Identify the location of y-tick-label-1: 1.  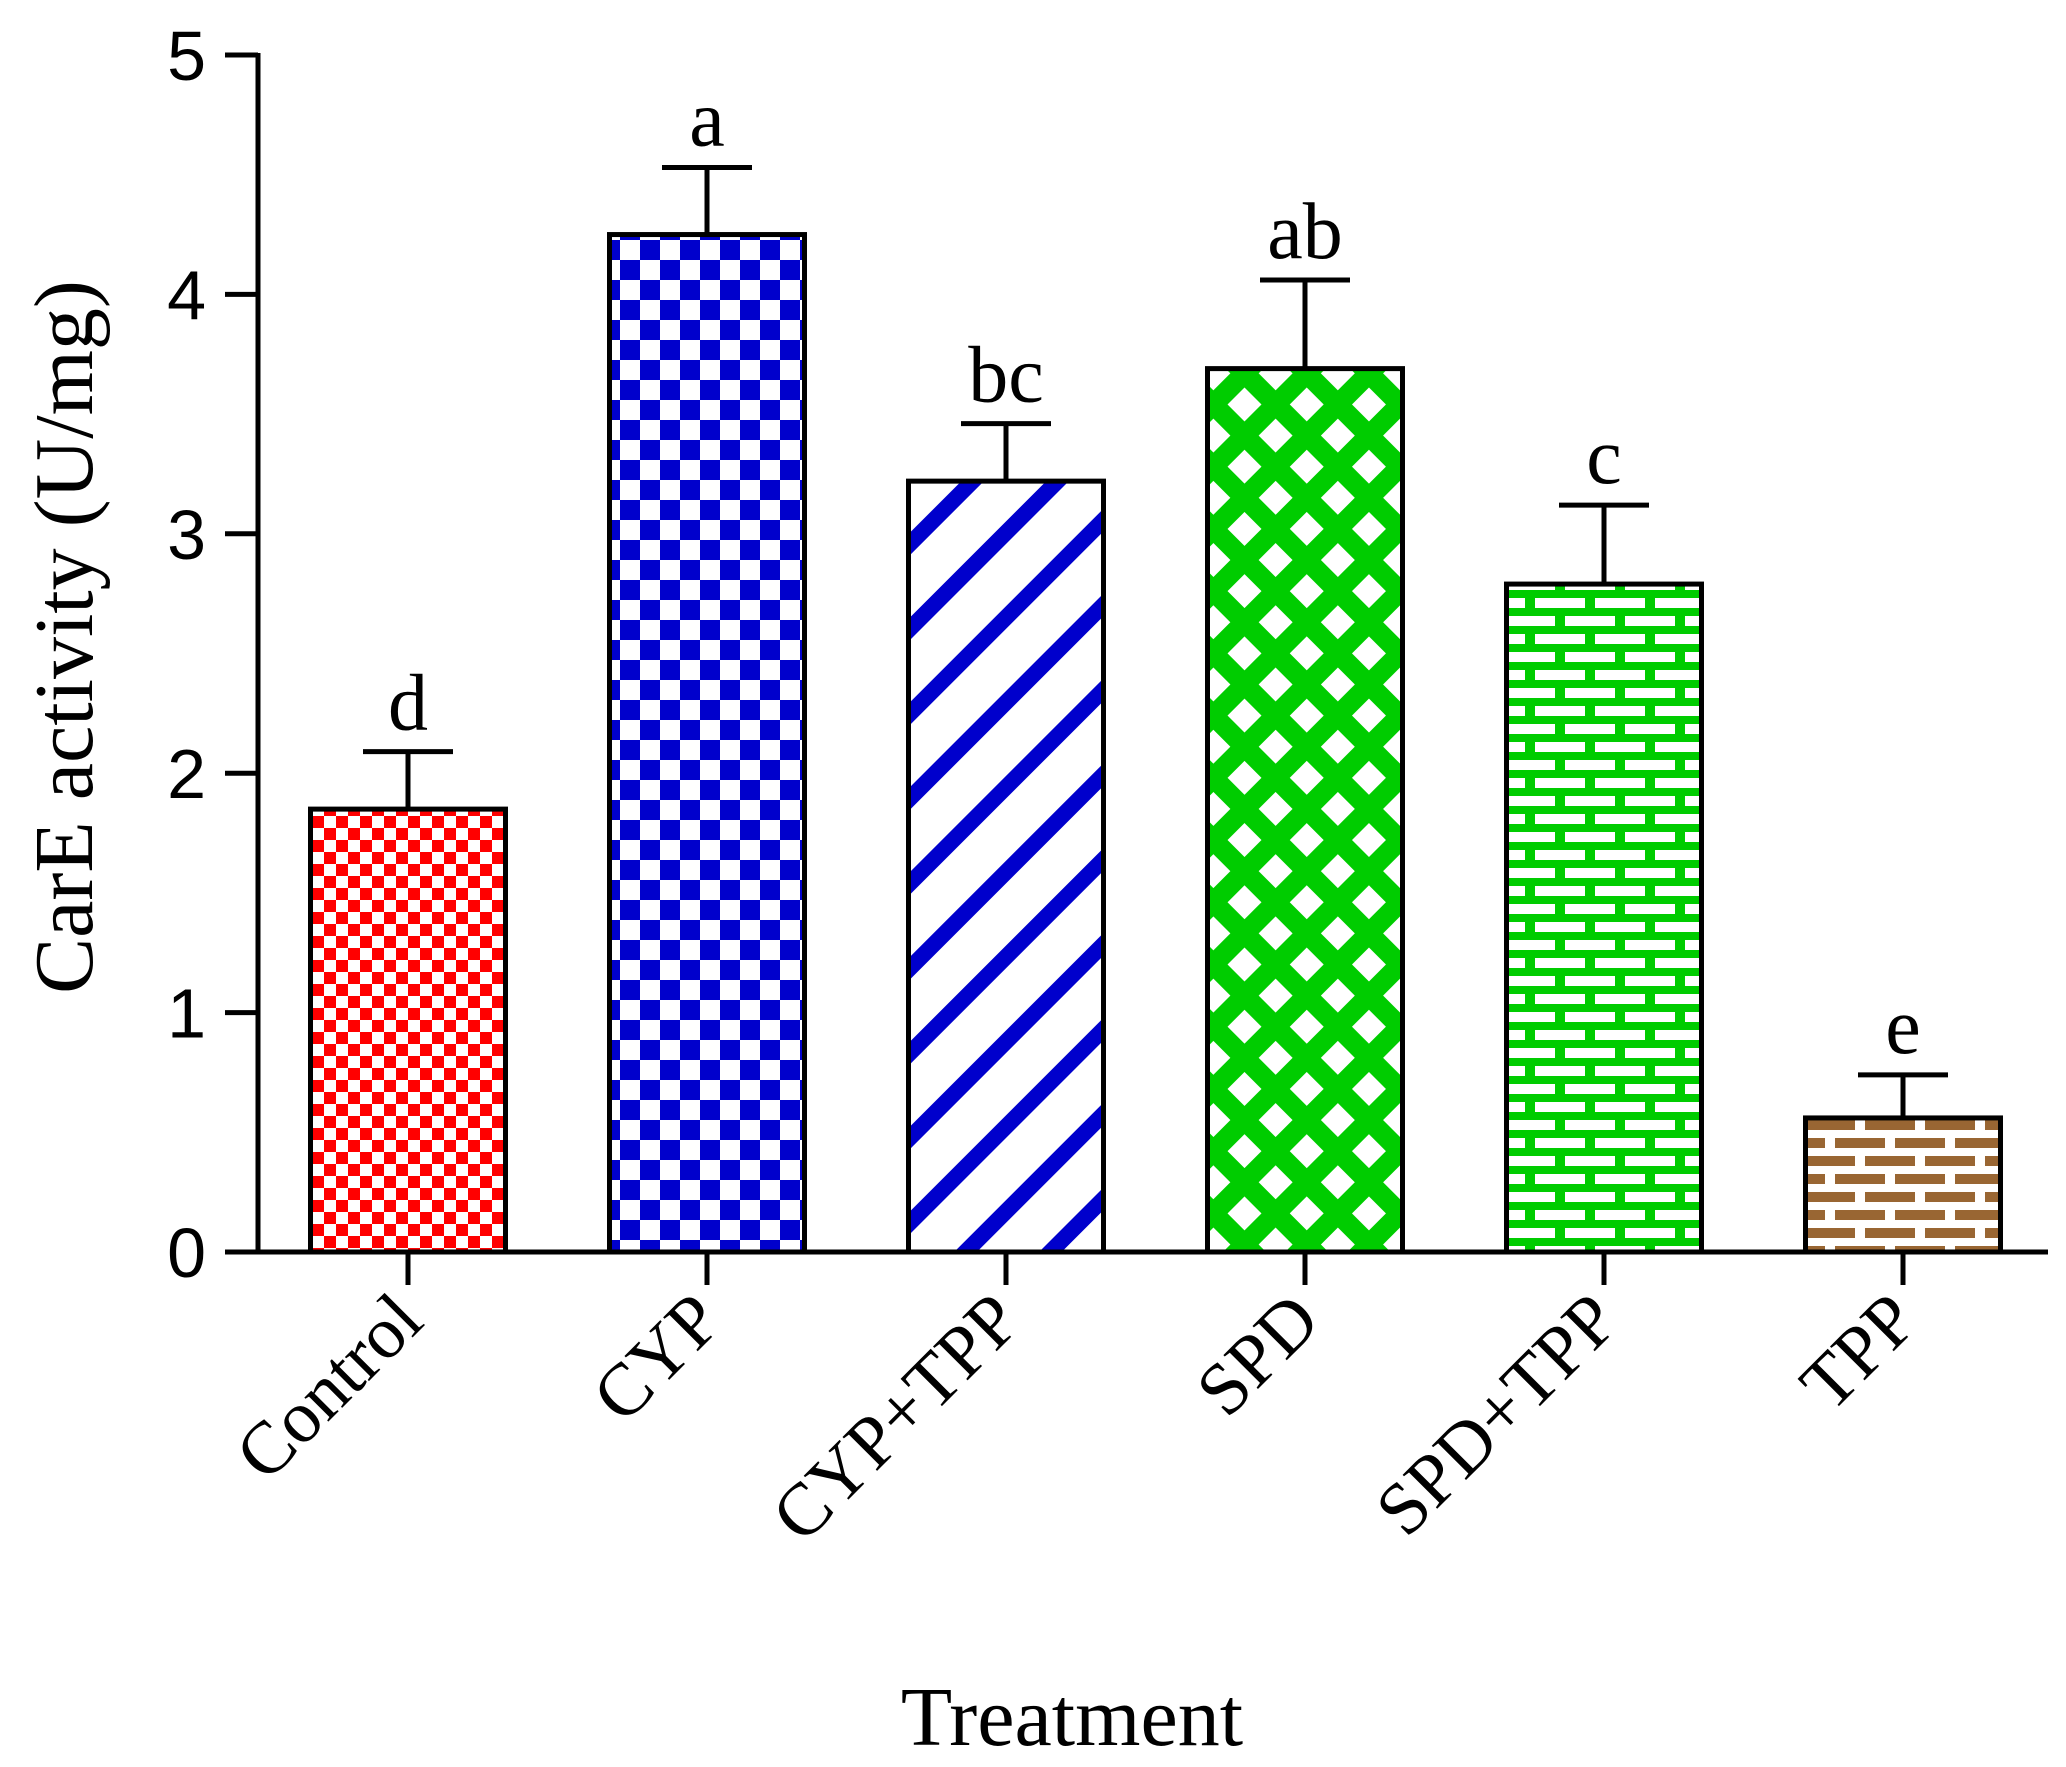
(186, 1014).